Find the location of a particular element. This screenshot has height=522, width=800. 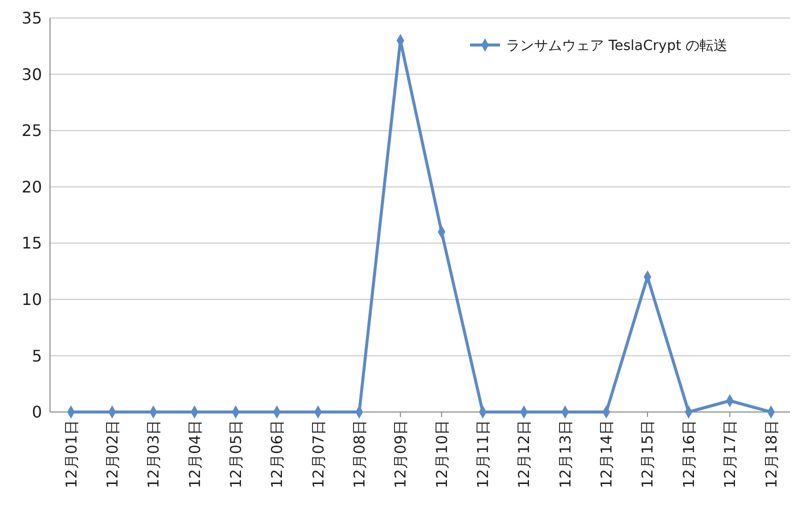

x-tick-label: 12月02日 is located at coordinates (112, 454).